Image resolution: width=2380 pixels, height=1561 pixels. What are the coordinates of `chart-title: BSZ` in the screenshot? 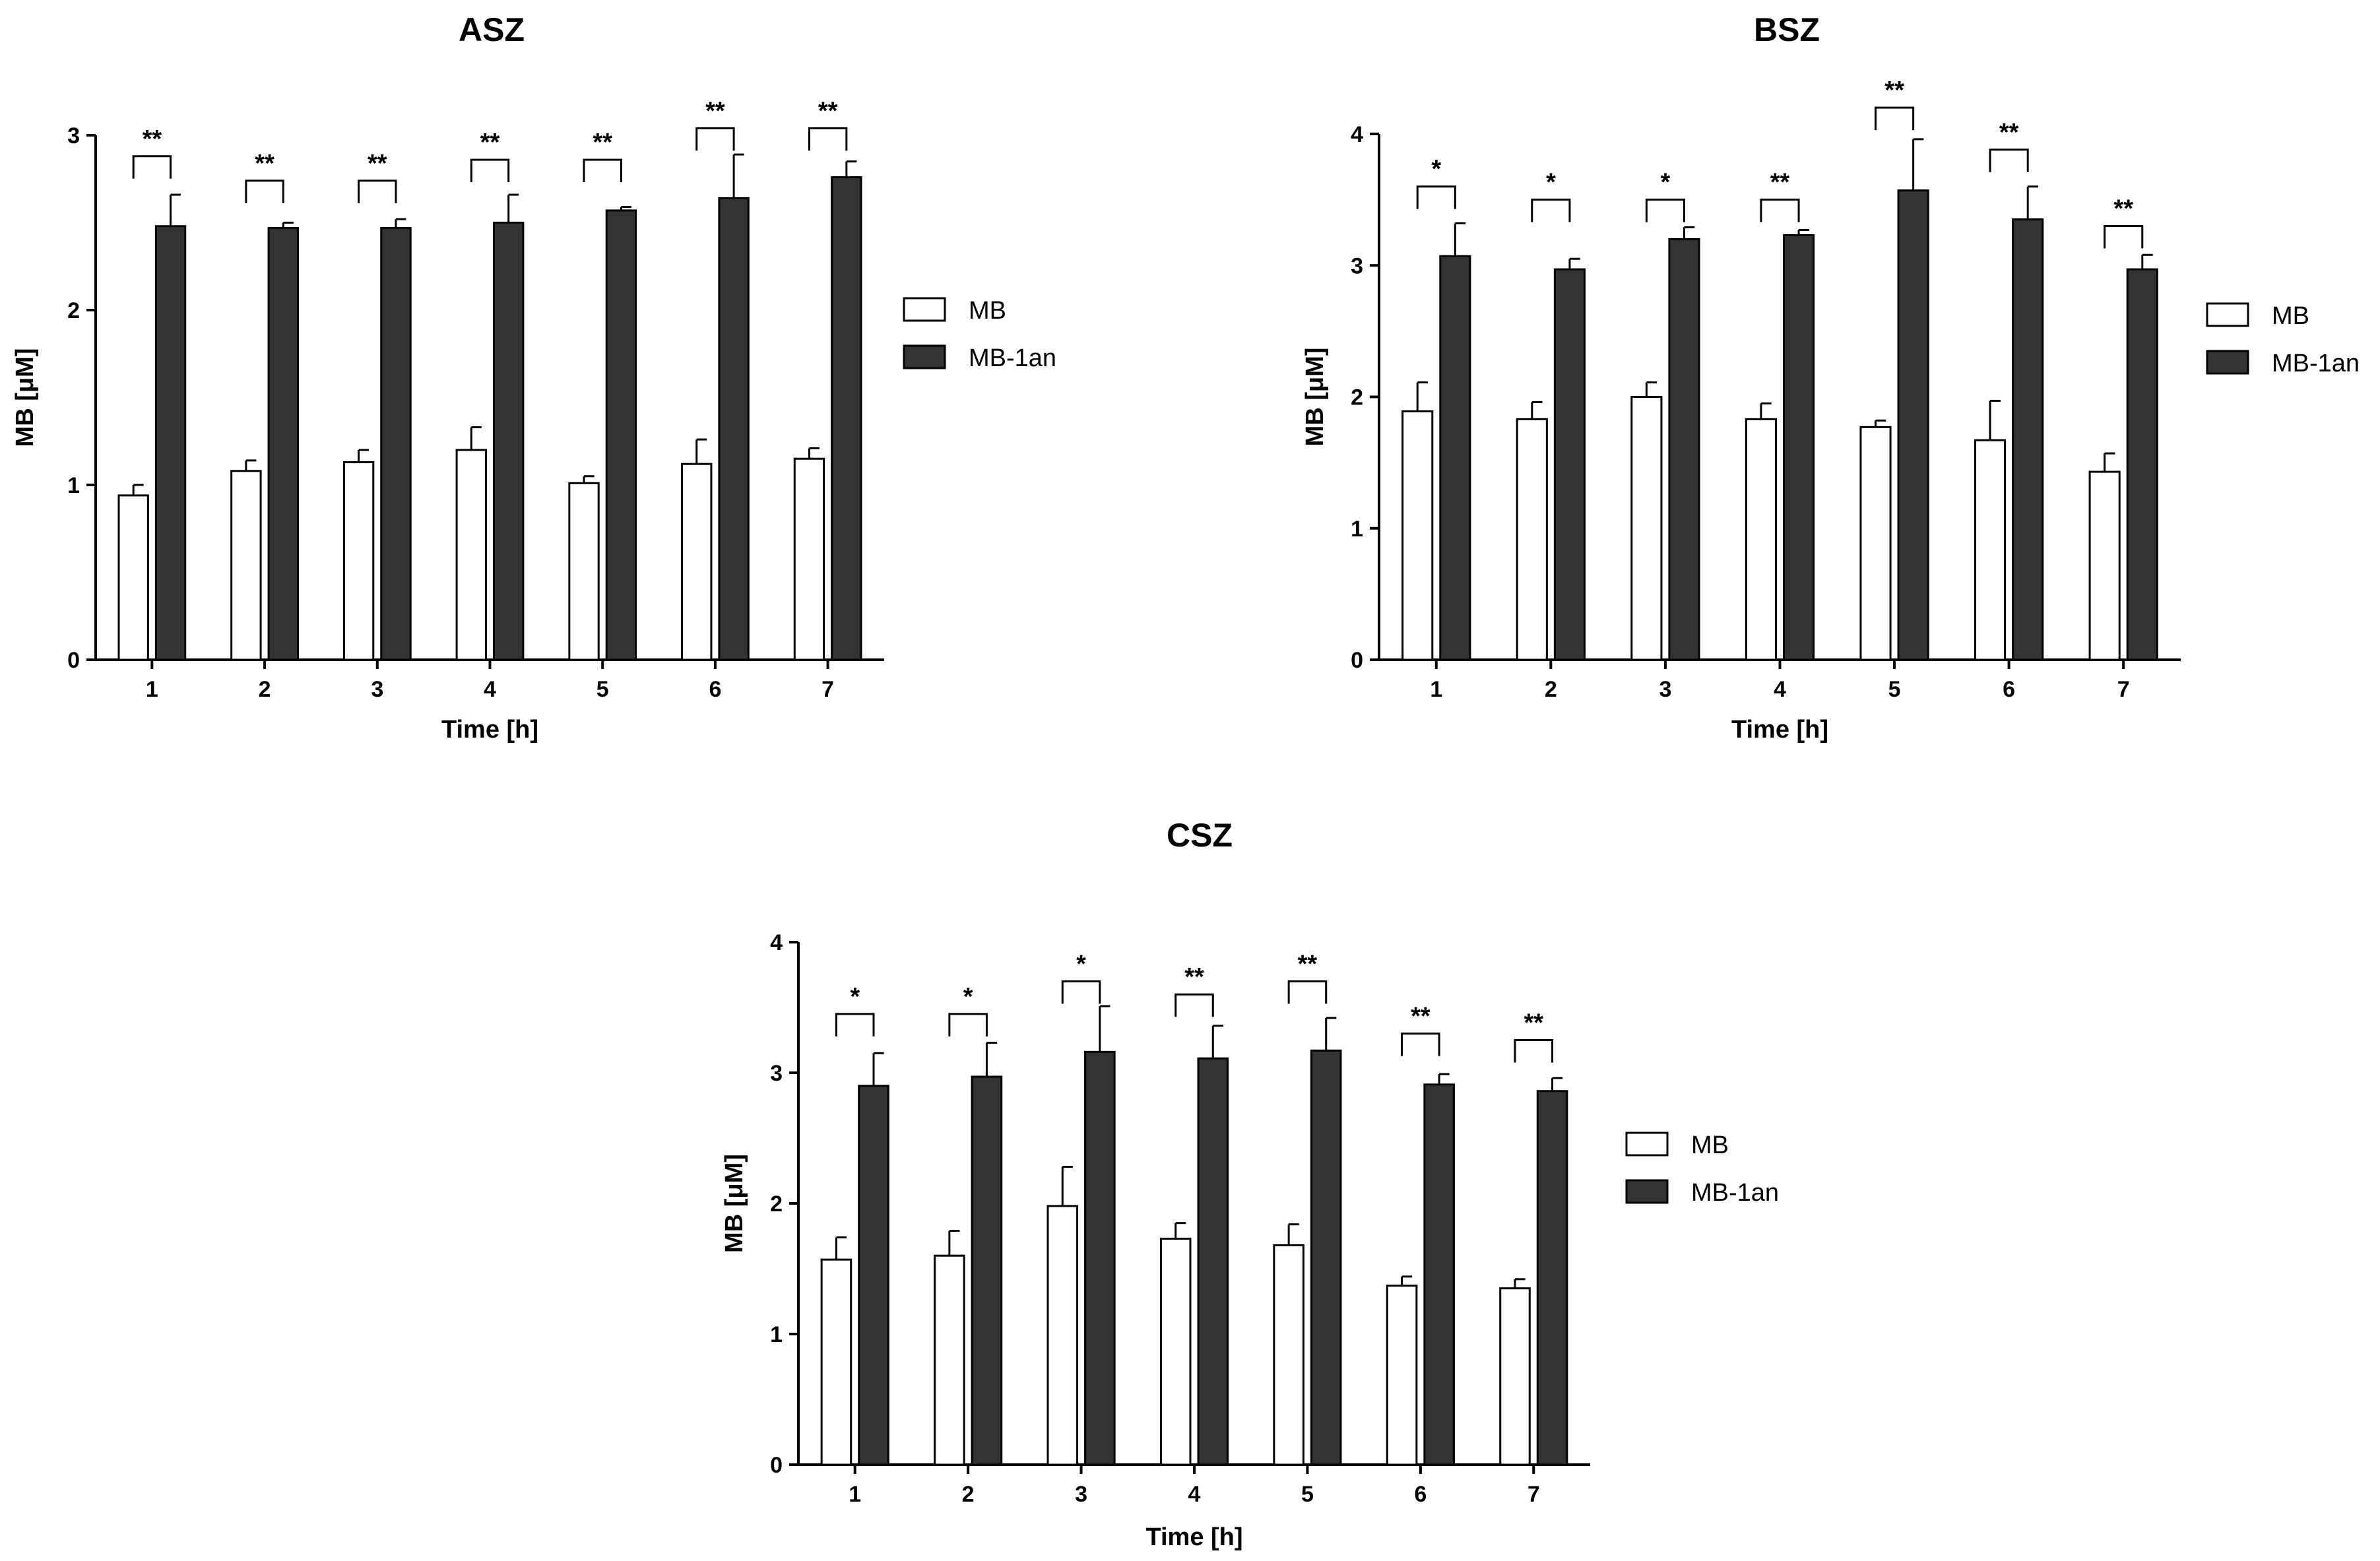 It's located at (1787, 29).